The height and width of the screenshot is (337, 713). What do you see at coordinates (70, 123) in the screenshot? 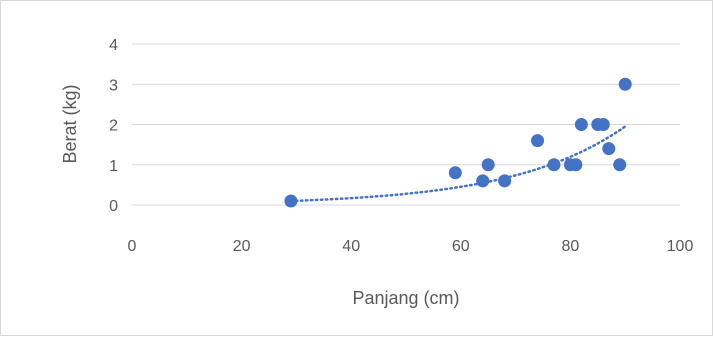
I see `y-axis-title: Berat (kg)` at bounding box center [70, 123].